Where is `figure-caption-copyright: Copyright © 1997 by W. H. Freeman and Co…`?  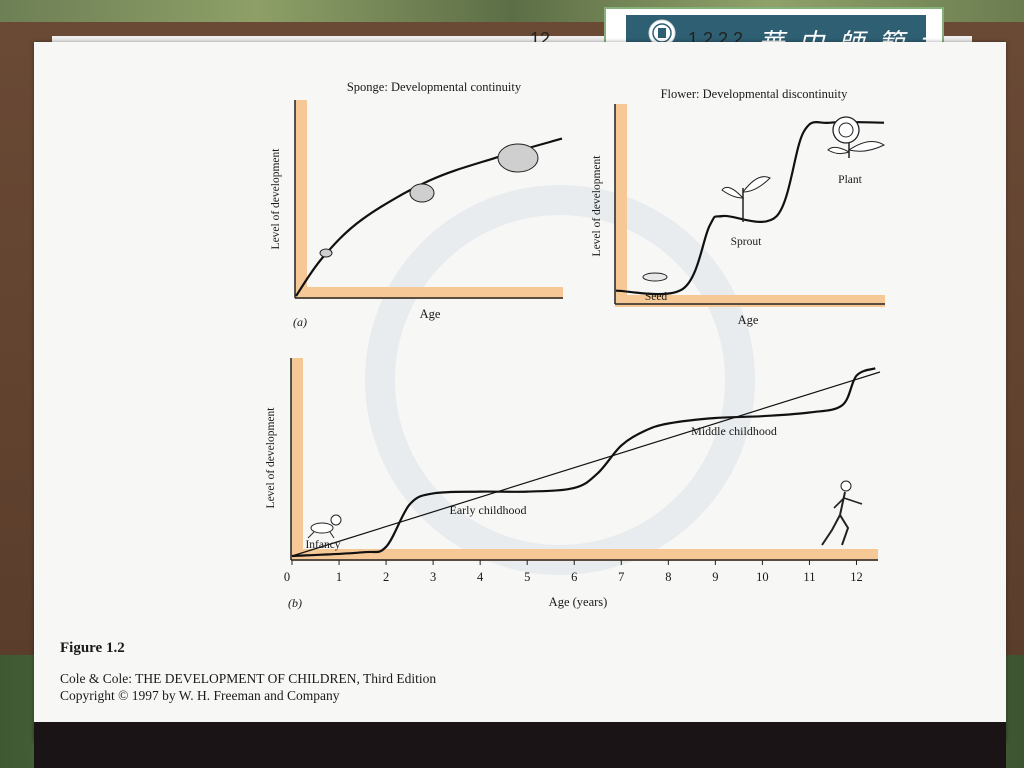
figure-caption-copyright: Copyright © 1997 by W. H. Freeman and Co… is located at coordinates (200, 695).